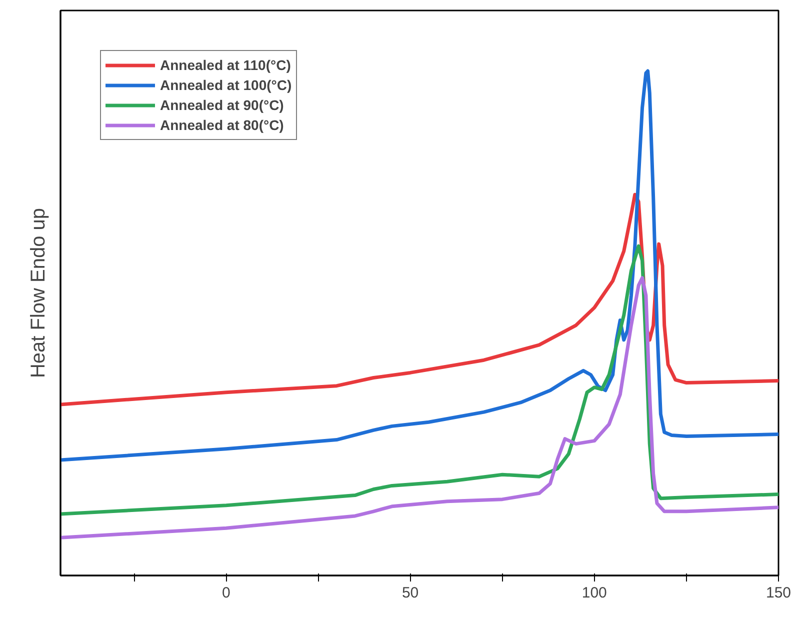 The width and height of the screenshot is (802, 620). Describe the element at coordinates (222, 125) in the screenshot. I see `legend-label: Annealed at 80(°C)` at that location.